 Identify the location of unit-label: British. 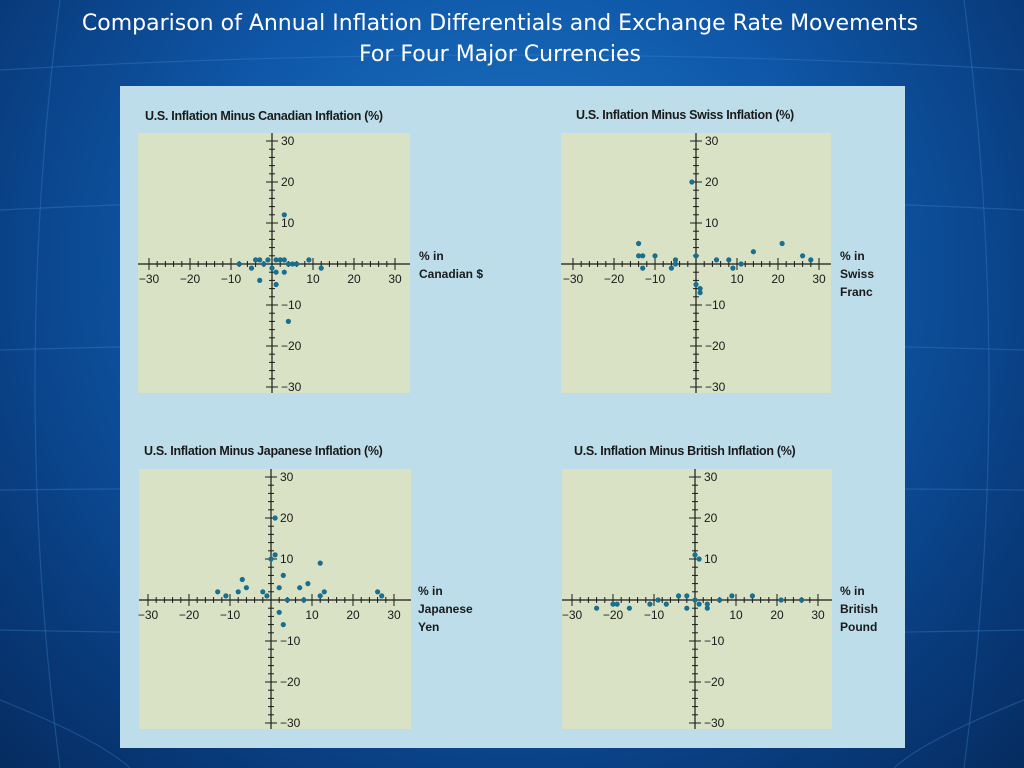
(859, 609).